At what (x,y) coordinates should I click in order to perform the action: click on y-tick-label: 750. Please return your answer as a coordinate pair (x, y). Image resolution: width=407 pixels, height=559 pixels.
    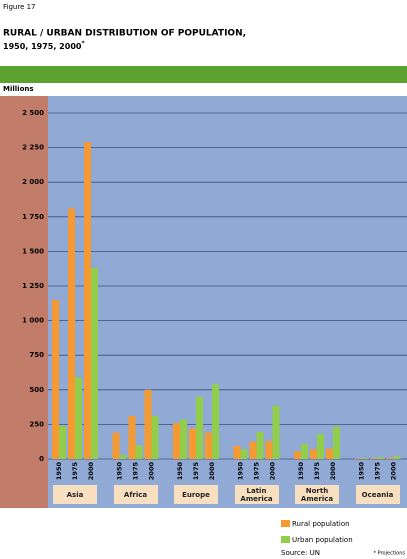
    Looking at the image, I should click on (36, 355).